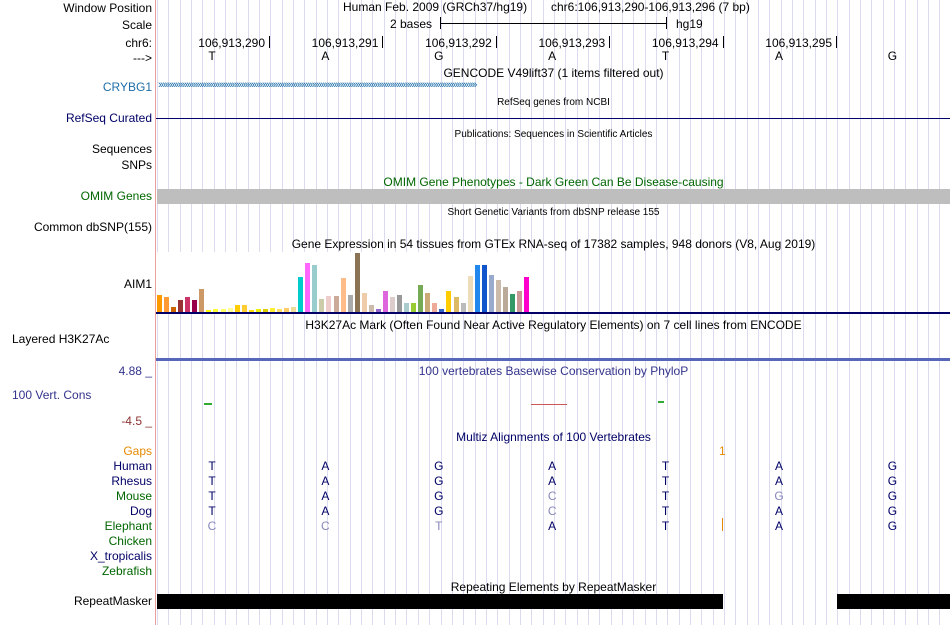 The image size is (950, 625). I want to click on species-label-rhesus: Rhesus, so click(131, 481).